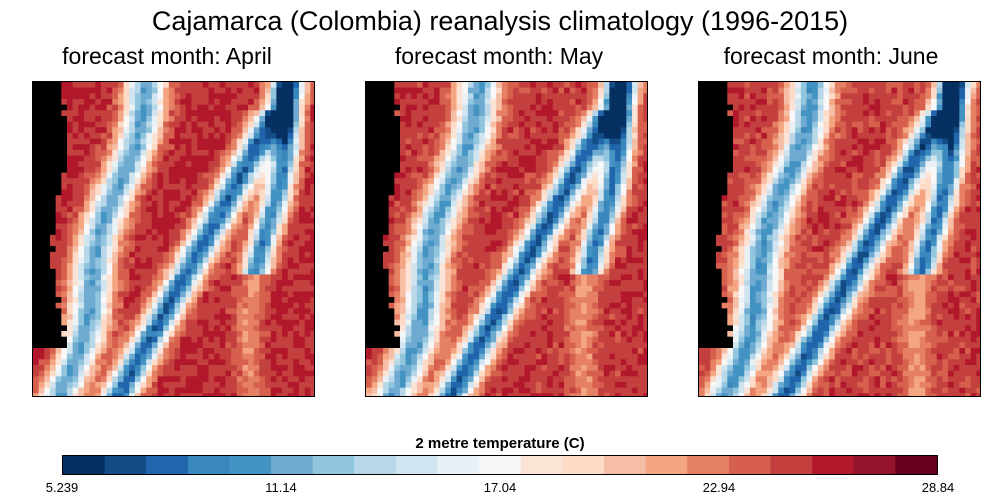  What do you see at coordinates (500, 487) in the screenshot?
I see `colorbar-tick-label: 17.04` at bounding box center [500, 487].